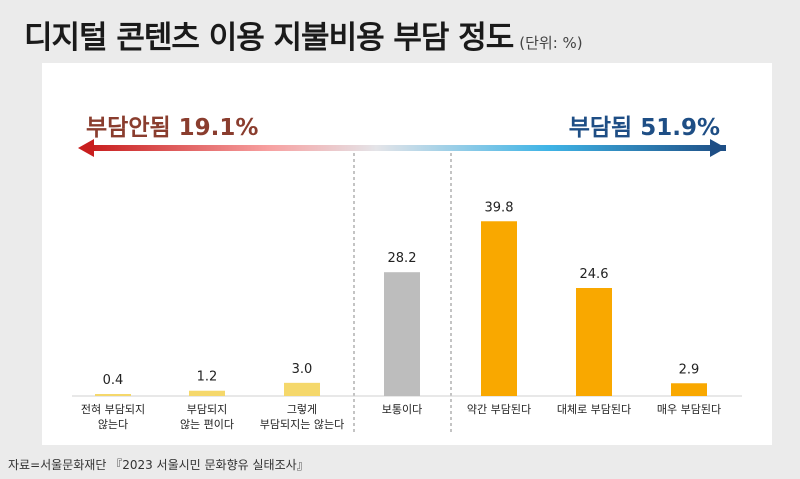 The width and height of the screenshot is (800, 479). What do you see at coordinates (689, 409) in the screenshot?
I see `category-label-7-line-1: 매우 부담된다` at bounding box center [689, 409].